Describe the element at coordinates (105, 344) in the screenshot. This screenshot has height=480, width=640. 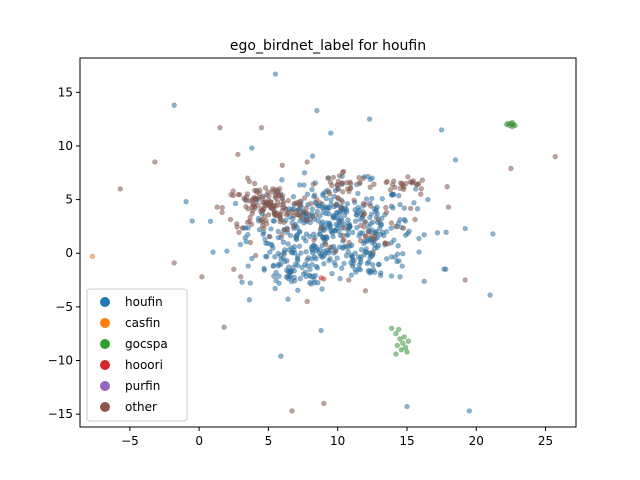
I see `legend-marker-gocspa` at that location.